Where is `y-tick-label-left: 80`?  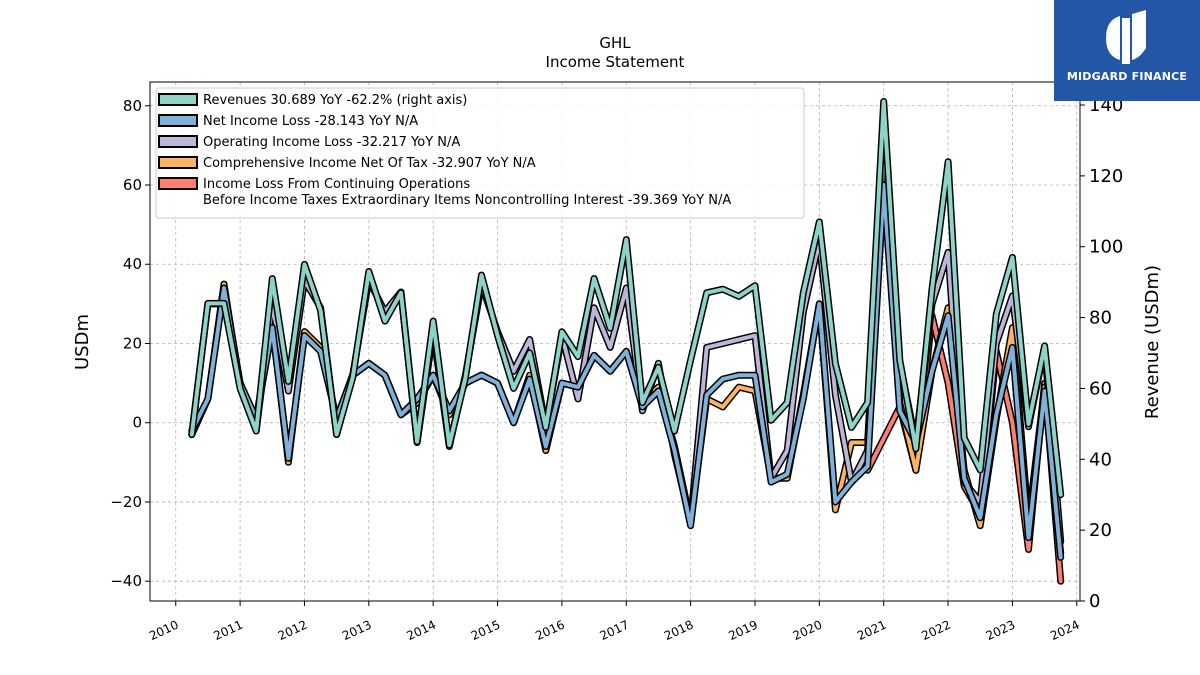
y-tick-label-left: 80 is located at coordinates (132, 106).